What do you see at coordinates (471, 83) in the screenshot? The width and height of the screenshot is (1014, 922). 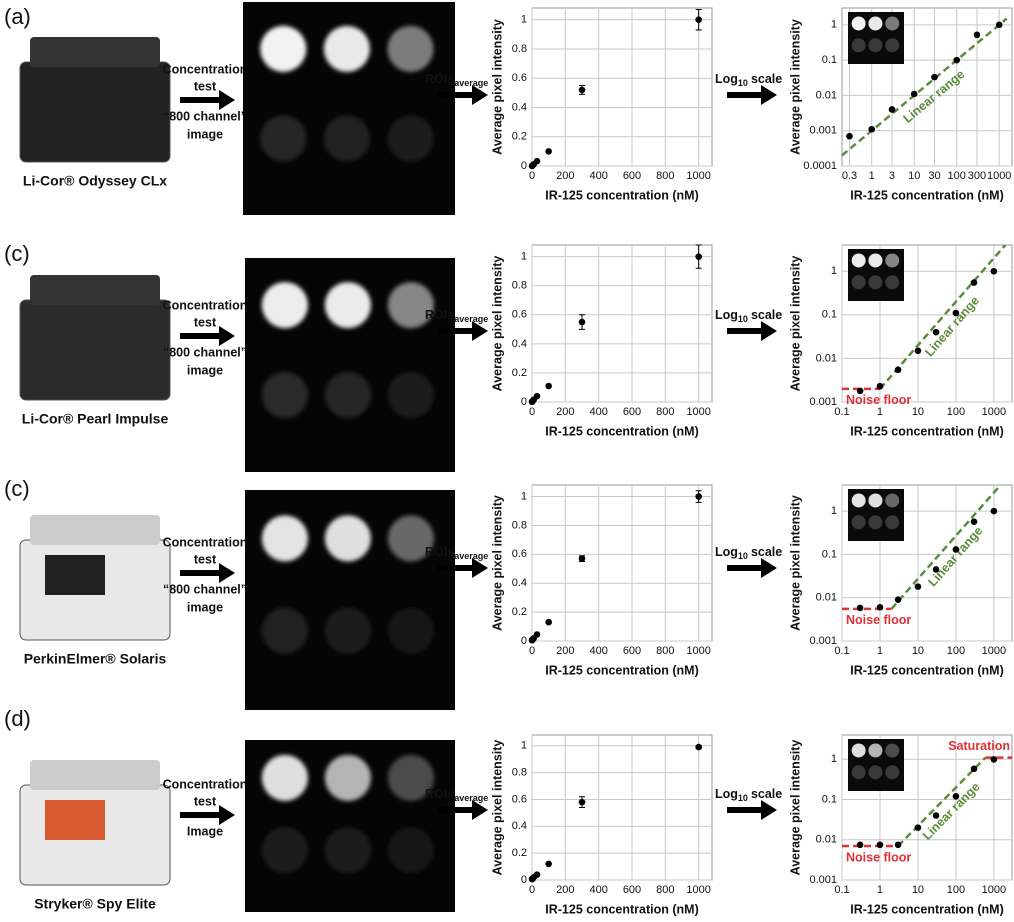 I see `step-subscript: average` at bounding box center [471, 83].